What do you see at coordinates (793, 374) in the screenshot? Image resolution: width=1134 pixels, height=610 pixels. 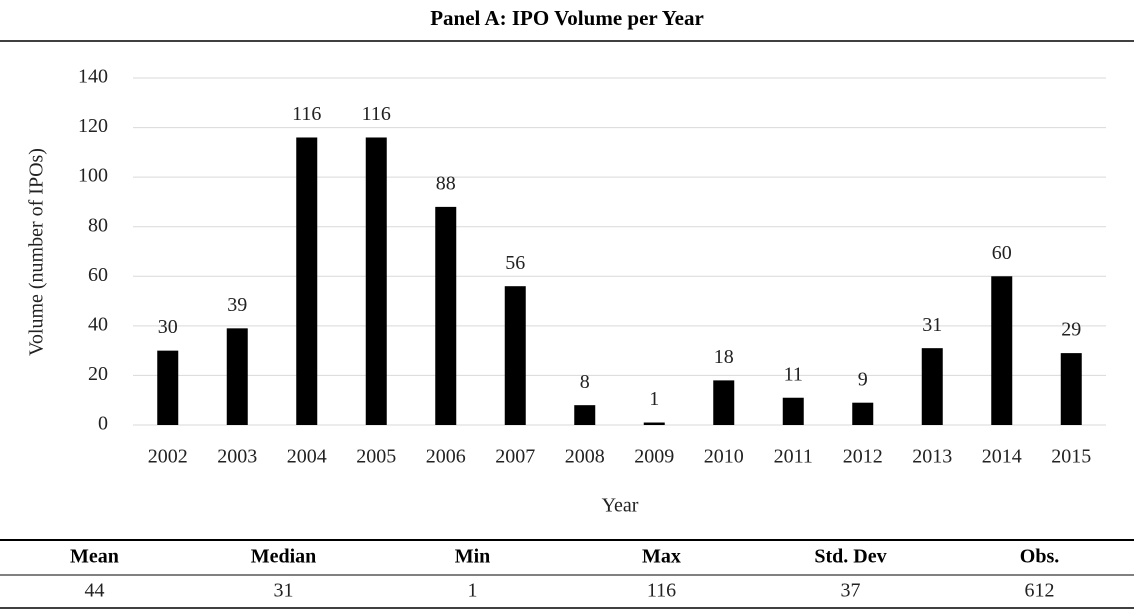 I see `data-label: 11` at bounding box center [793, 374].